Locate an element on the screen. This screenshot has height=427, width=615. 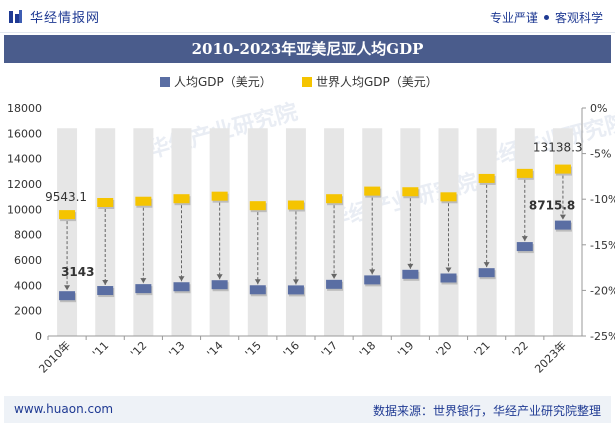
y-tick-label-left: 4000 is located at coordinates (28, 285).